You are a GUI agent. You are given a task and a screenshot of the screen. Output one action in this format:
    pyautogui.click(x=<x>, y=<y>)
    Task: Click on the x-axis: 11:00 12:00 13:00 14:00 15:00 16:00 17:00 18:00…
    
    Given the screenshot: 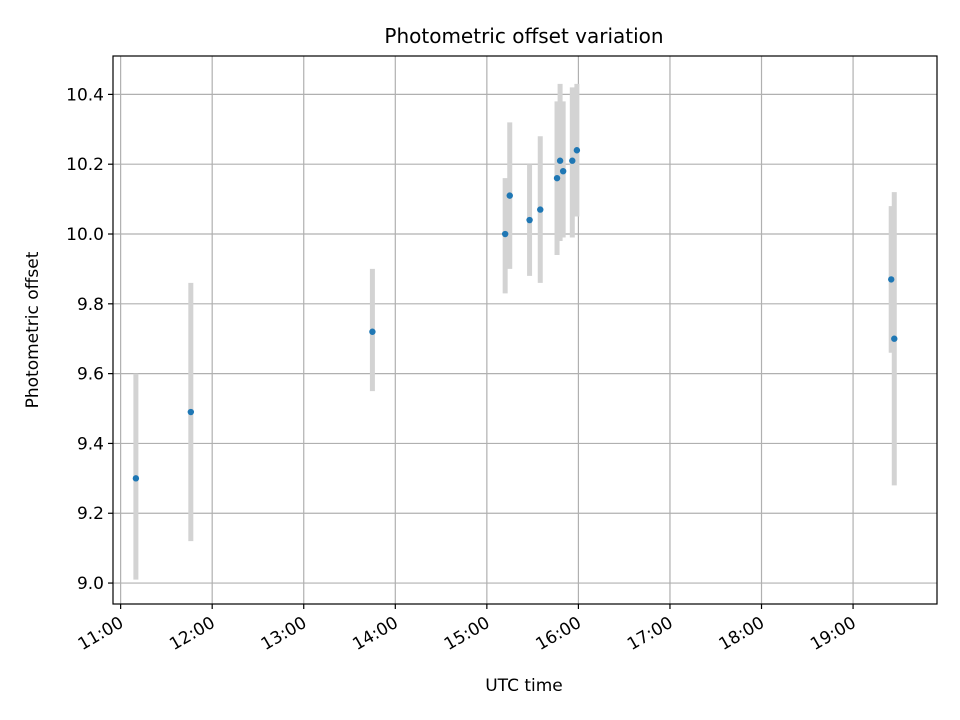 What is the action you would take?
    pyautogui.click(x=467, y=629)
    